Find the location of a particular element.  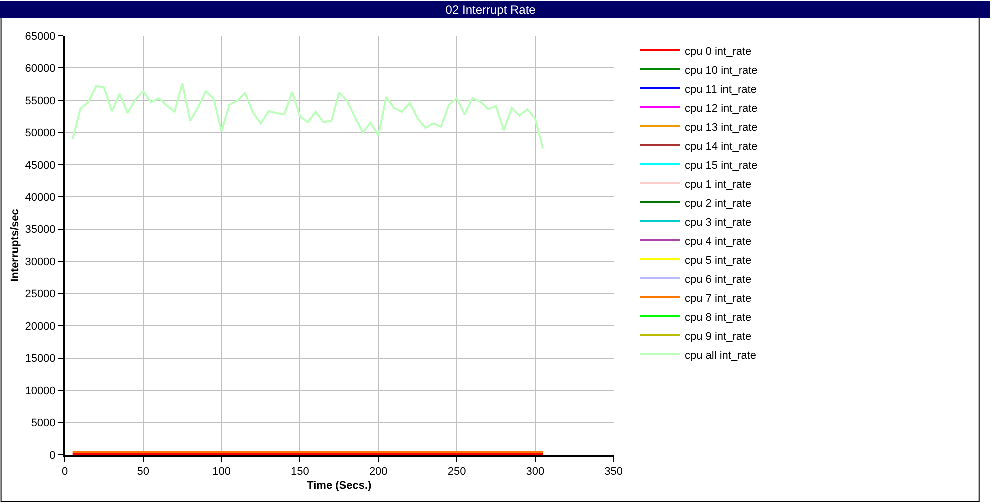

y-axis-title: Interrupts/sec is located at coordinates (15, 245).